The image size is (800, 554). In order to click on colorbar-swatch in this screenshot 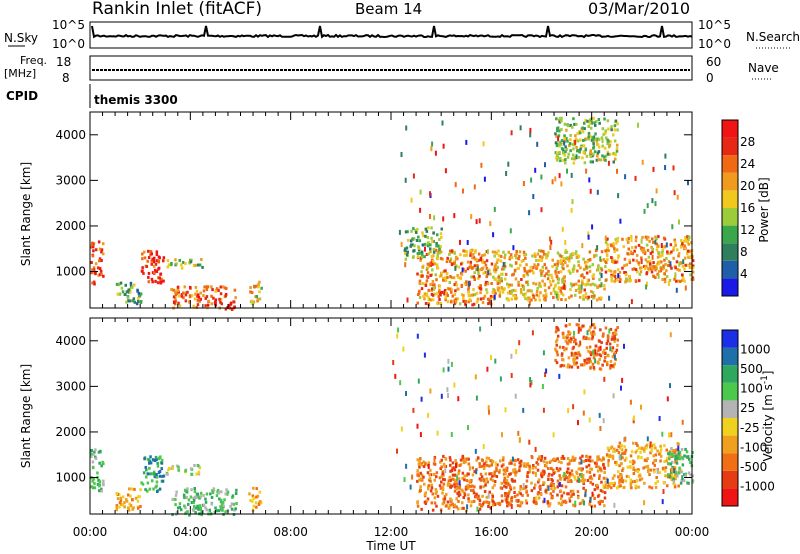, I will do `click(730, 164)`.